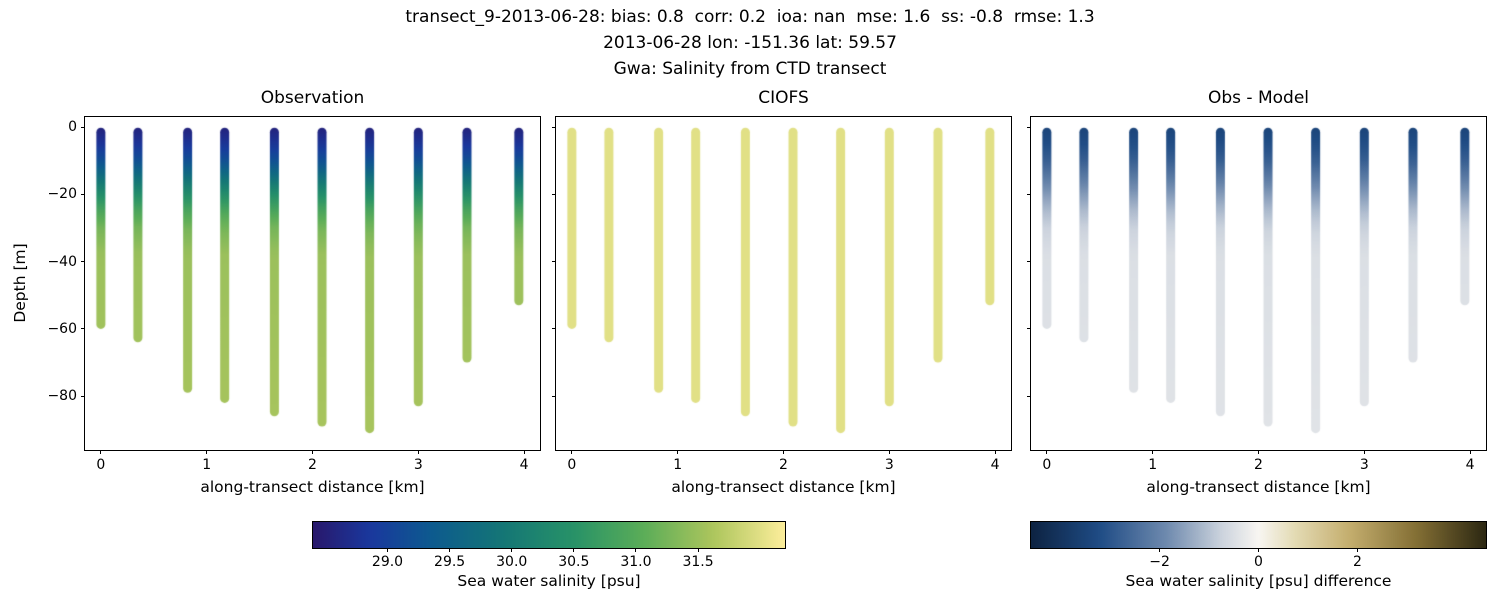 This screenshot has width=1500, height=600. I want to click on colorbar-tick-label: 31.5, so click(698, 562).